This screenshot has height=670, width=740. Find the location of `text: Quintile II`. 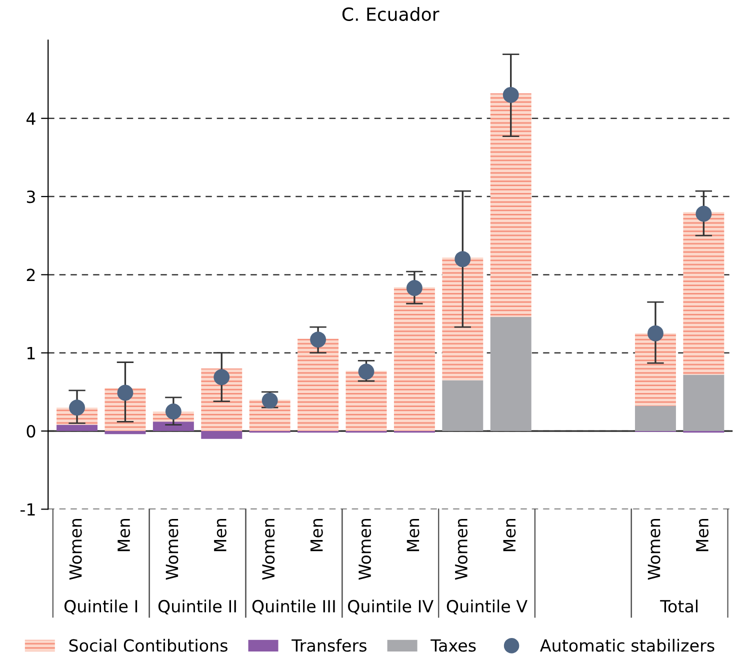

text: Quintile II is located at coordinates (197, 607).